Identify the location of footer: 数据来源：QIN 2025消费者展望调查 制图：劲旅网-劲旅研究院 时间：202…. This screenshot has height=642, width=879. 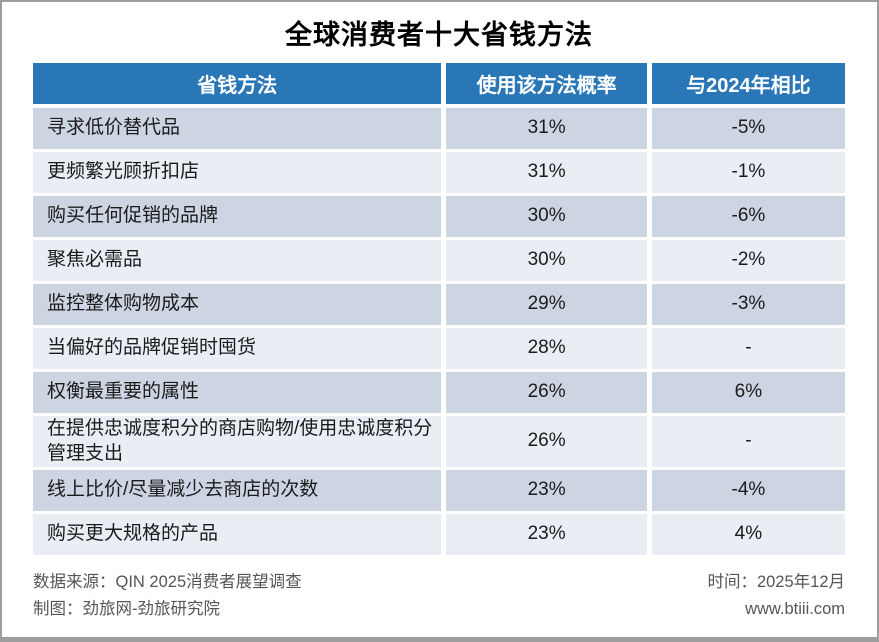
(439, 595).